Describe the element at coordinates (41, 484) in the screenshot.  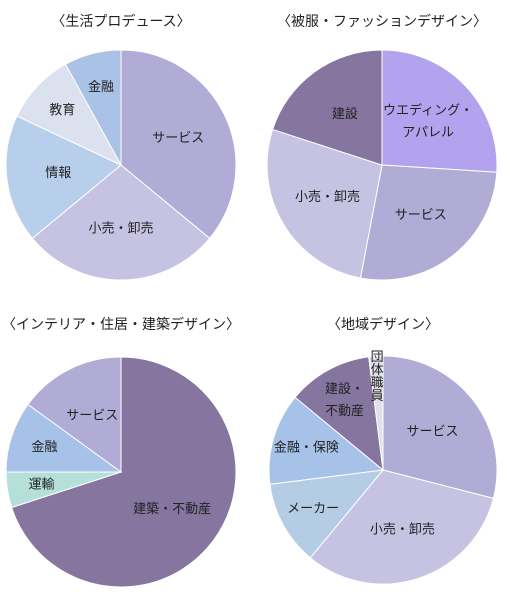
I see `slice-label: 運輸` at that location.